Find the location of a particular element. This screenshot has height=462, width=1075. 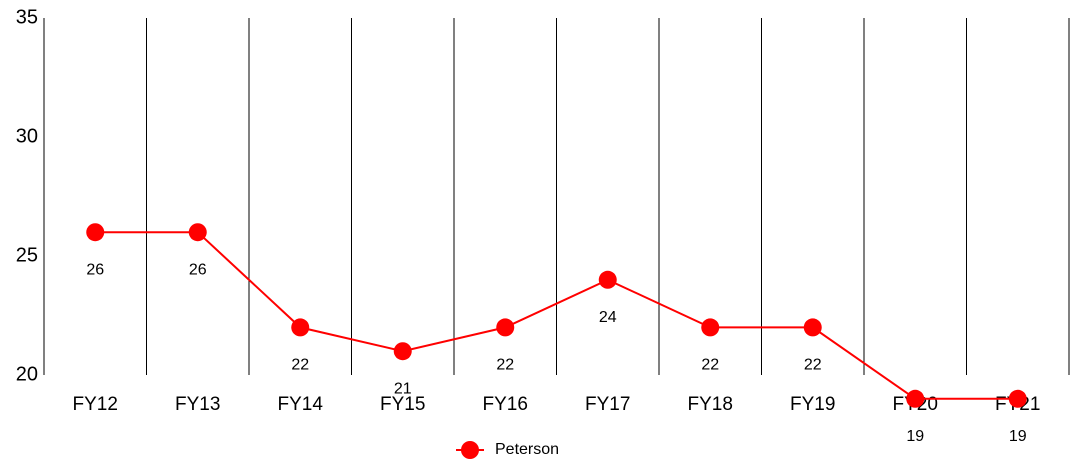

x-tick-label: FY19 is located at coordinates (812, 404).